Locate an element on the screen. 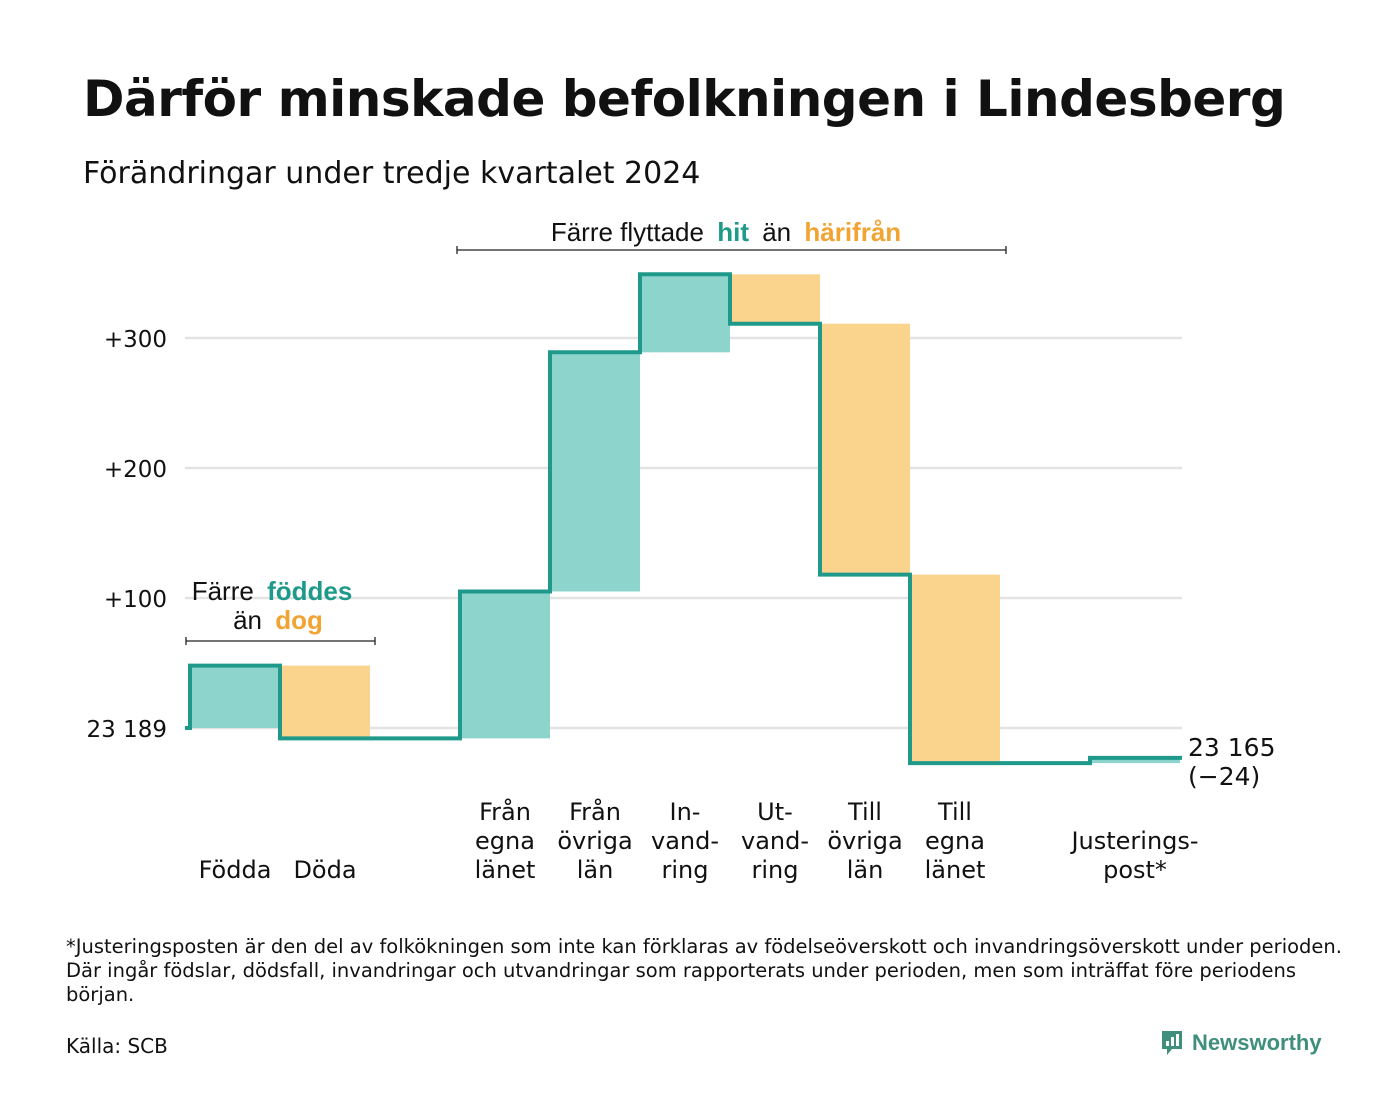 This screenshot has height=1120, width=1400. y-tick-label: +200 is located at coordinates (135, 470).